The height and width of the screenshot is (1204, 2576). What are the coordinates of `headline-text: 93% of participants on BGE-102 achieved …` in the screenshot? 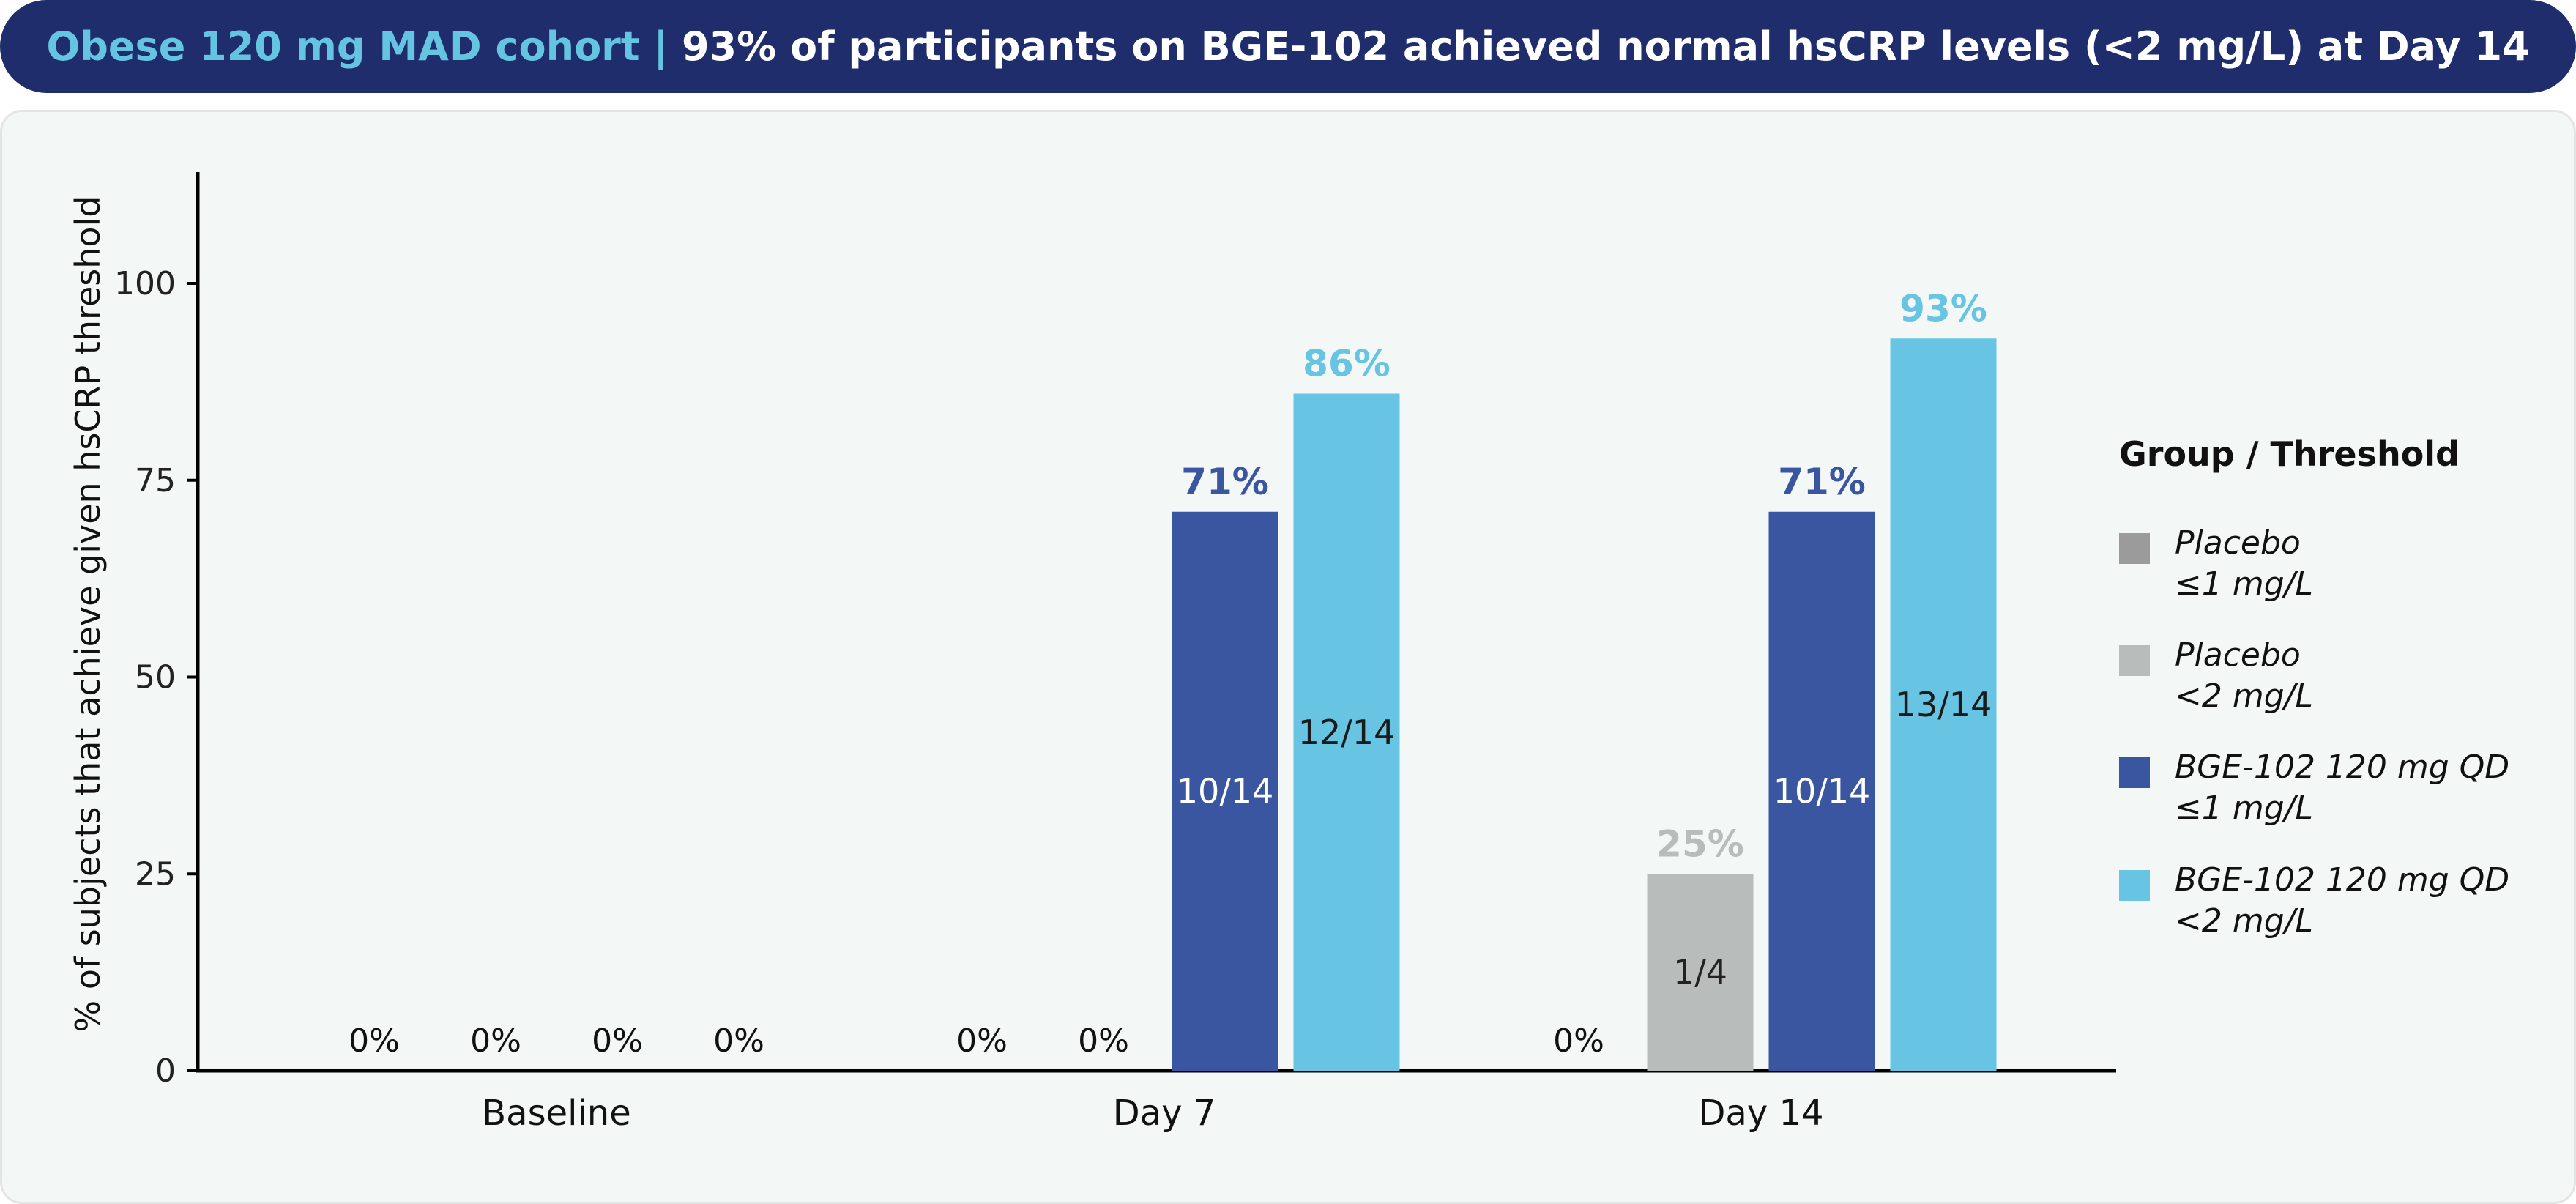 It's located at (1599, 46).